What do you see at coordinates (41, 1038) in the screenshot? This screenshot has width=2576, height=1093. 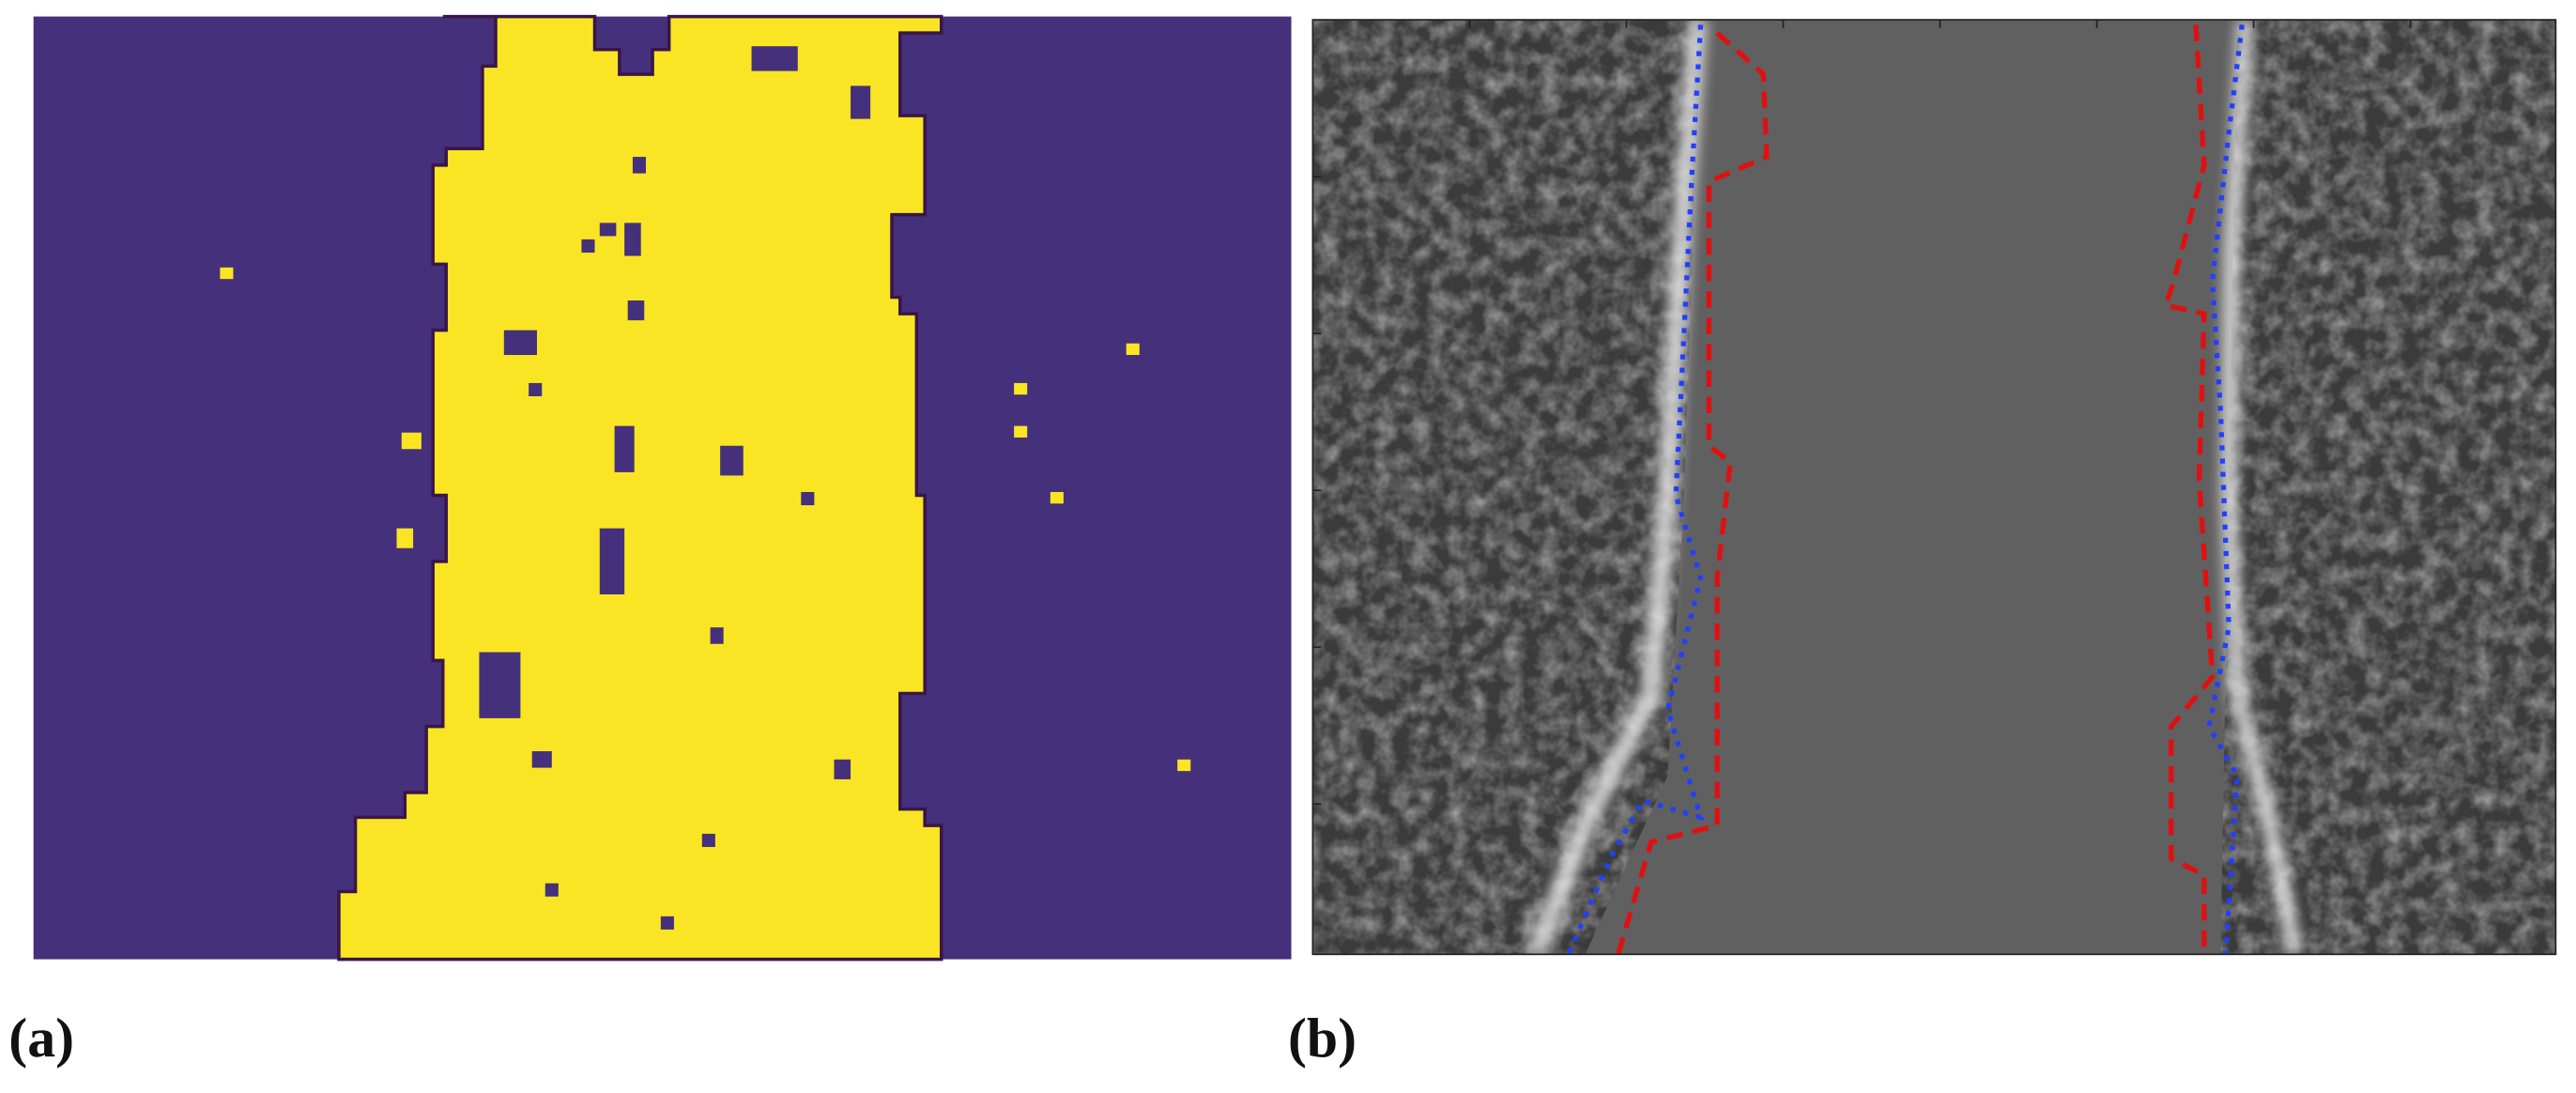 I see `panel-label: (a)` at bounding box center [41, 1038].